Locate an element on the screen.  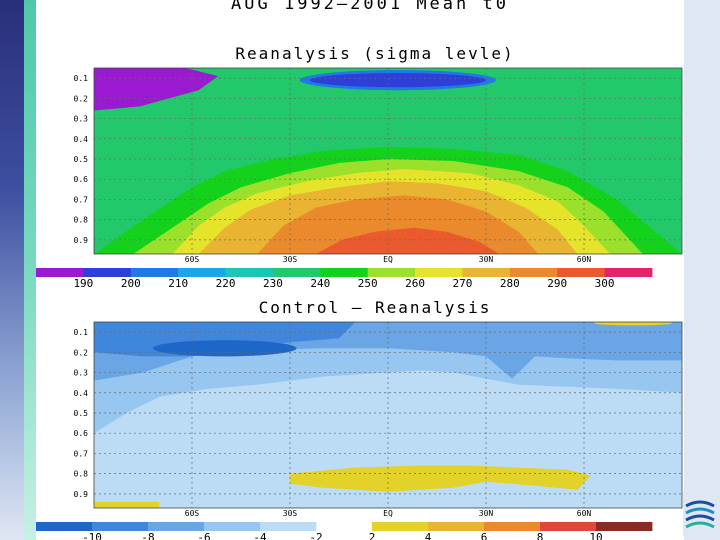
colorbar-label: 270 is located at coordinates (463, 282).